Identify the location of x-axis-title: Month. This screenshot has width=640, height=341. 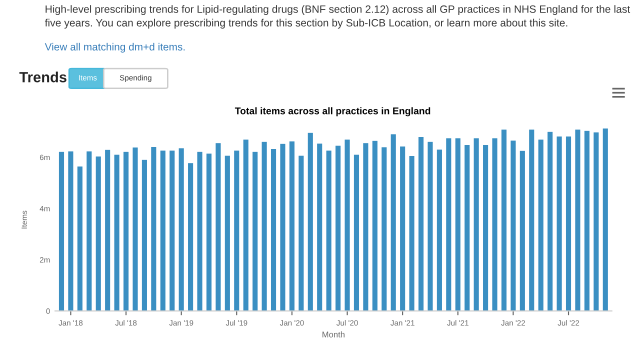
(333, 334).